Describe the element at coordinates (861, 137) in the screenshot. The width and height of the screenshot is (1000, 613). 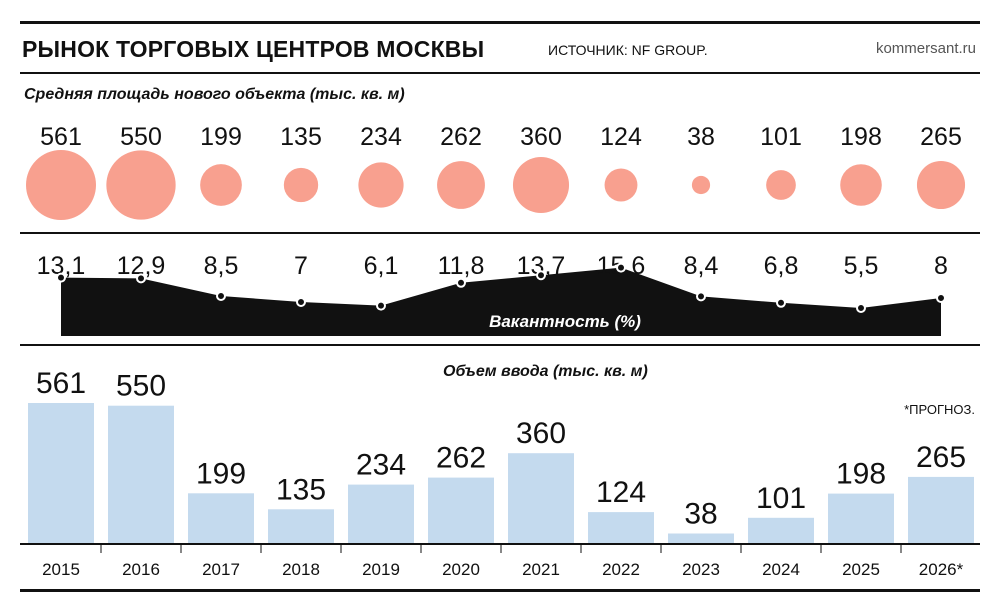
I see `circle-value-label: 198` at that location.